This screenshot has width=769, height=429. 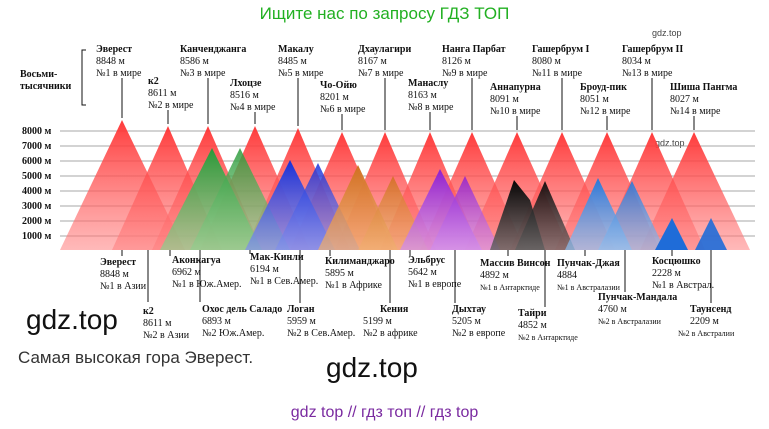 What do you see at coordinates (284, 281) in the screenshot?
I see `svg-text: №1 в Сев.Амер.` at bounding box center [284, 281].